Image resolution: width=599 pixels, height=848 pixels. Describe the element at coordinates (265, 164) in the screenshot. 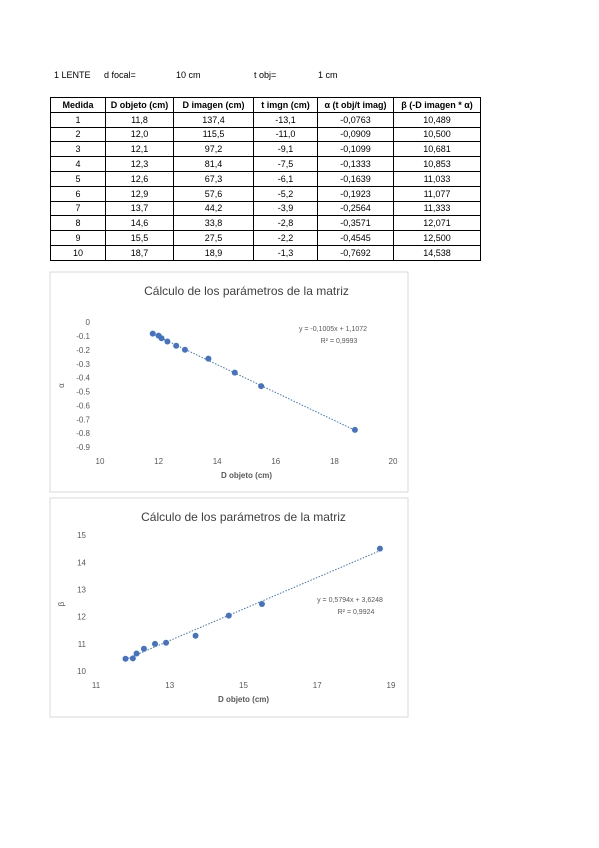

I see `table-row: 4 12,3 81,4 -7,5 -0,1333 10,853` at that location.